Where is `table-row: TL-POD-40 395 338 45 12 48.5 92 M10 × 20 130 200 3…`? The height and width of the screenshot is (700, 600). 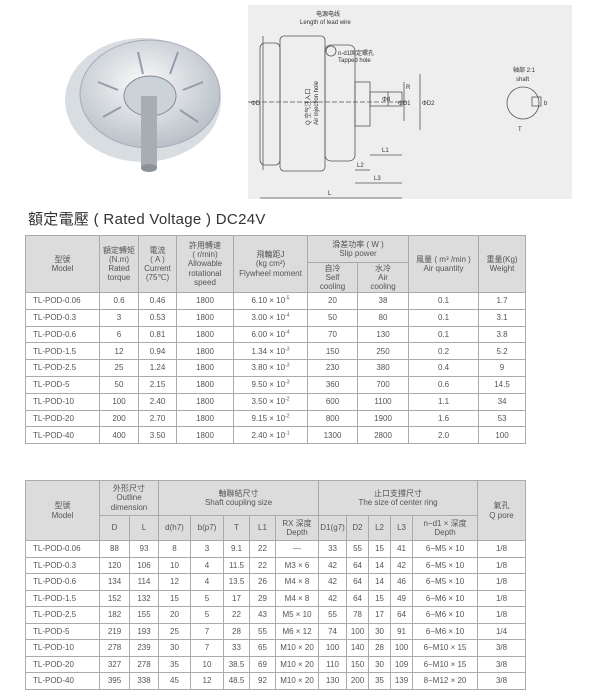 table-row: TL-POD-40 395 338 45 12 48.5 92 M10 × 20 130 200 3… is located at coordinates (276, 681).